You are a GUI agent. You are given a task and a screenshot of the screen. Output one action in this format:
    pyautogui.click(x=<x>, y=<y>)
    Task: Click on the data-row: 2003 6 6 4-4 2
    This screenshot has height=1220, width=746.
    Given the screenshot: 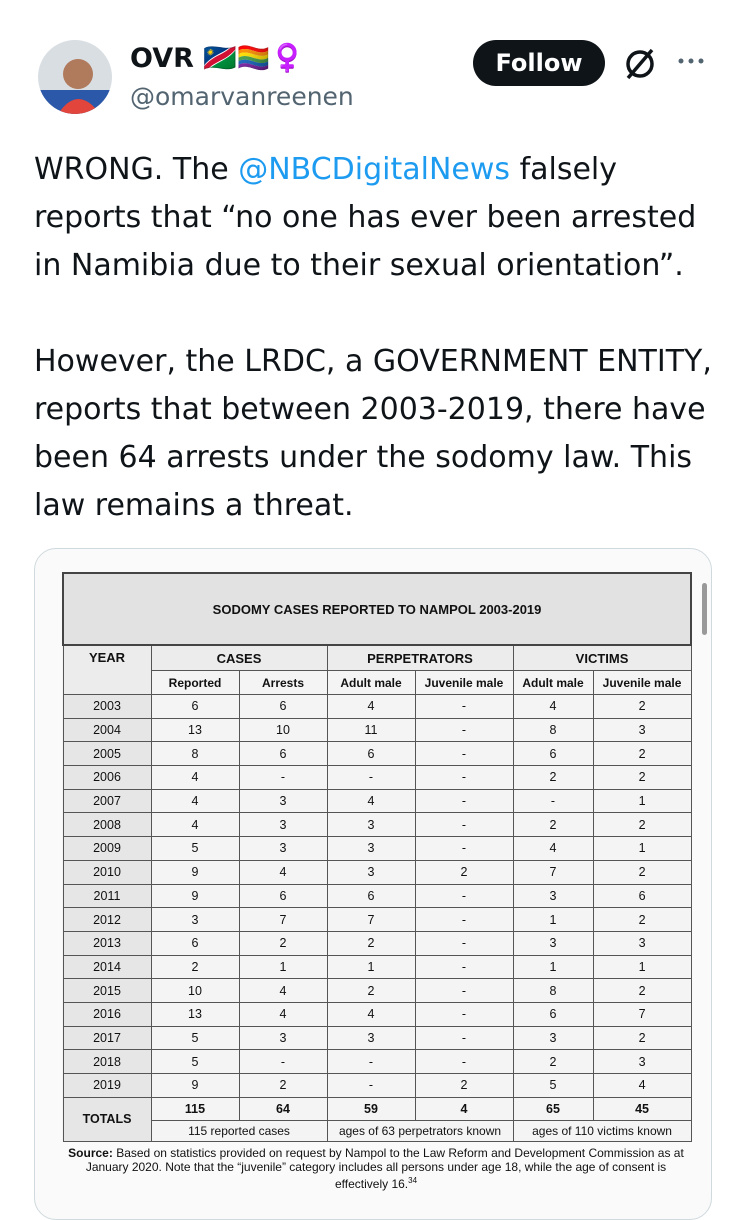 What is the action you would take?
    pyautogui.click(x=377, y=706)
    